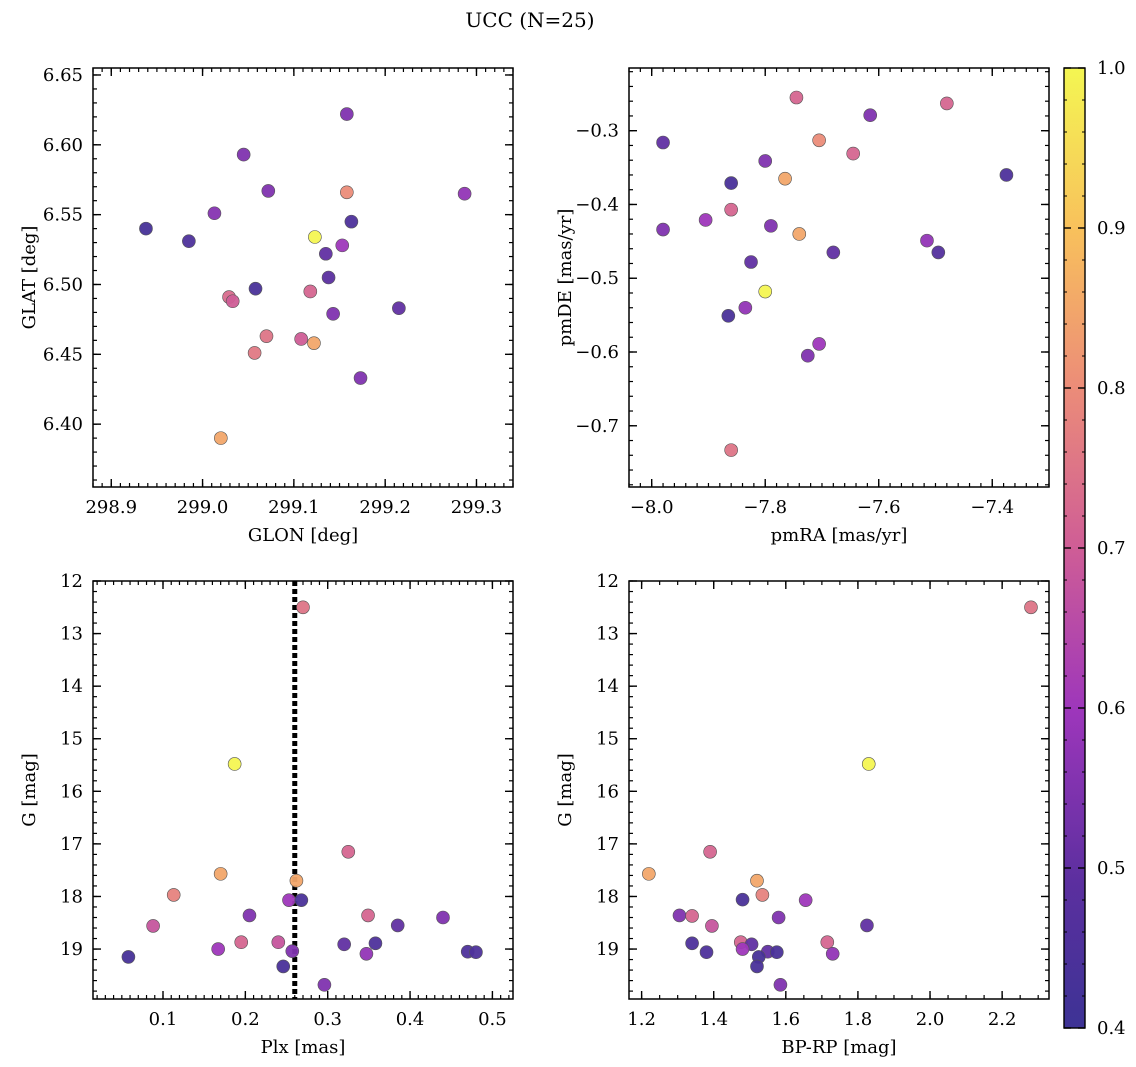 The image size is (1136, 1067). Describe the element at coordinates (607, 844) in the screenshot. I see `y-tick-label: 17` at that location.